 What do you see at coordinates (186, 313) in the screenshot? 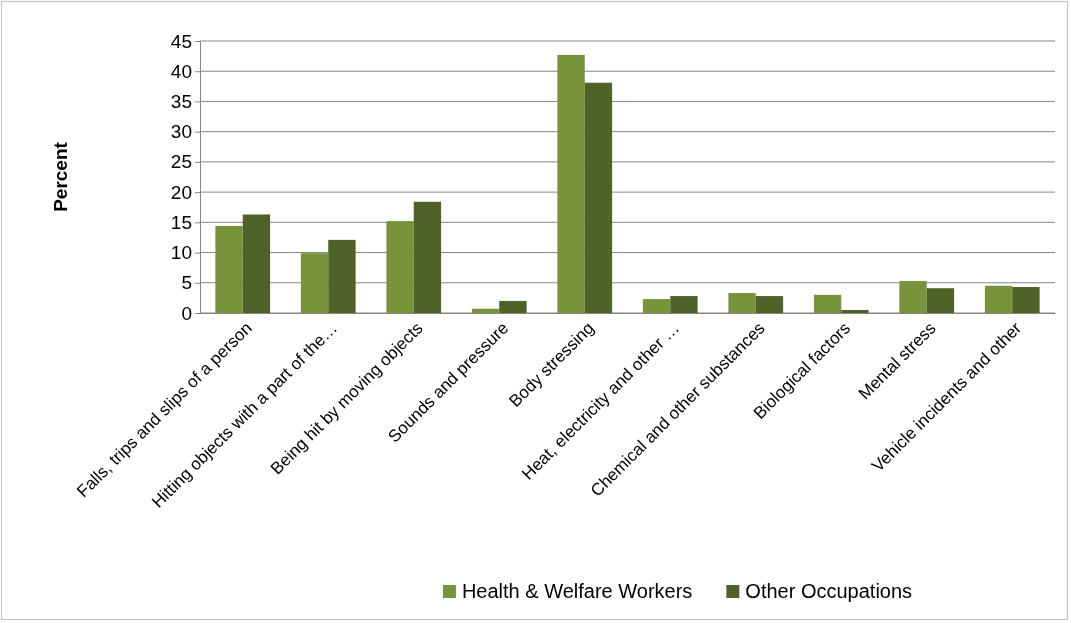
I see `y-tick-label: 0` at bounding box center [186, 313].